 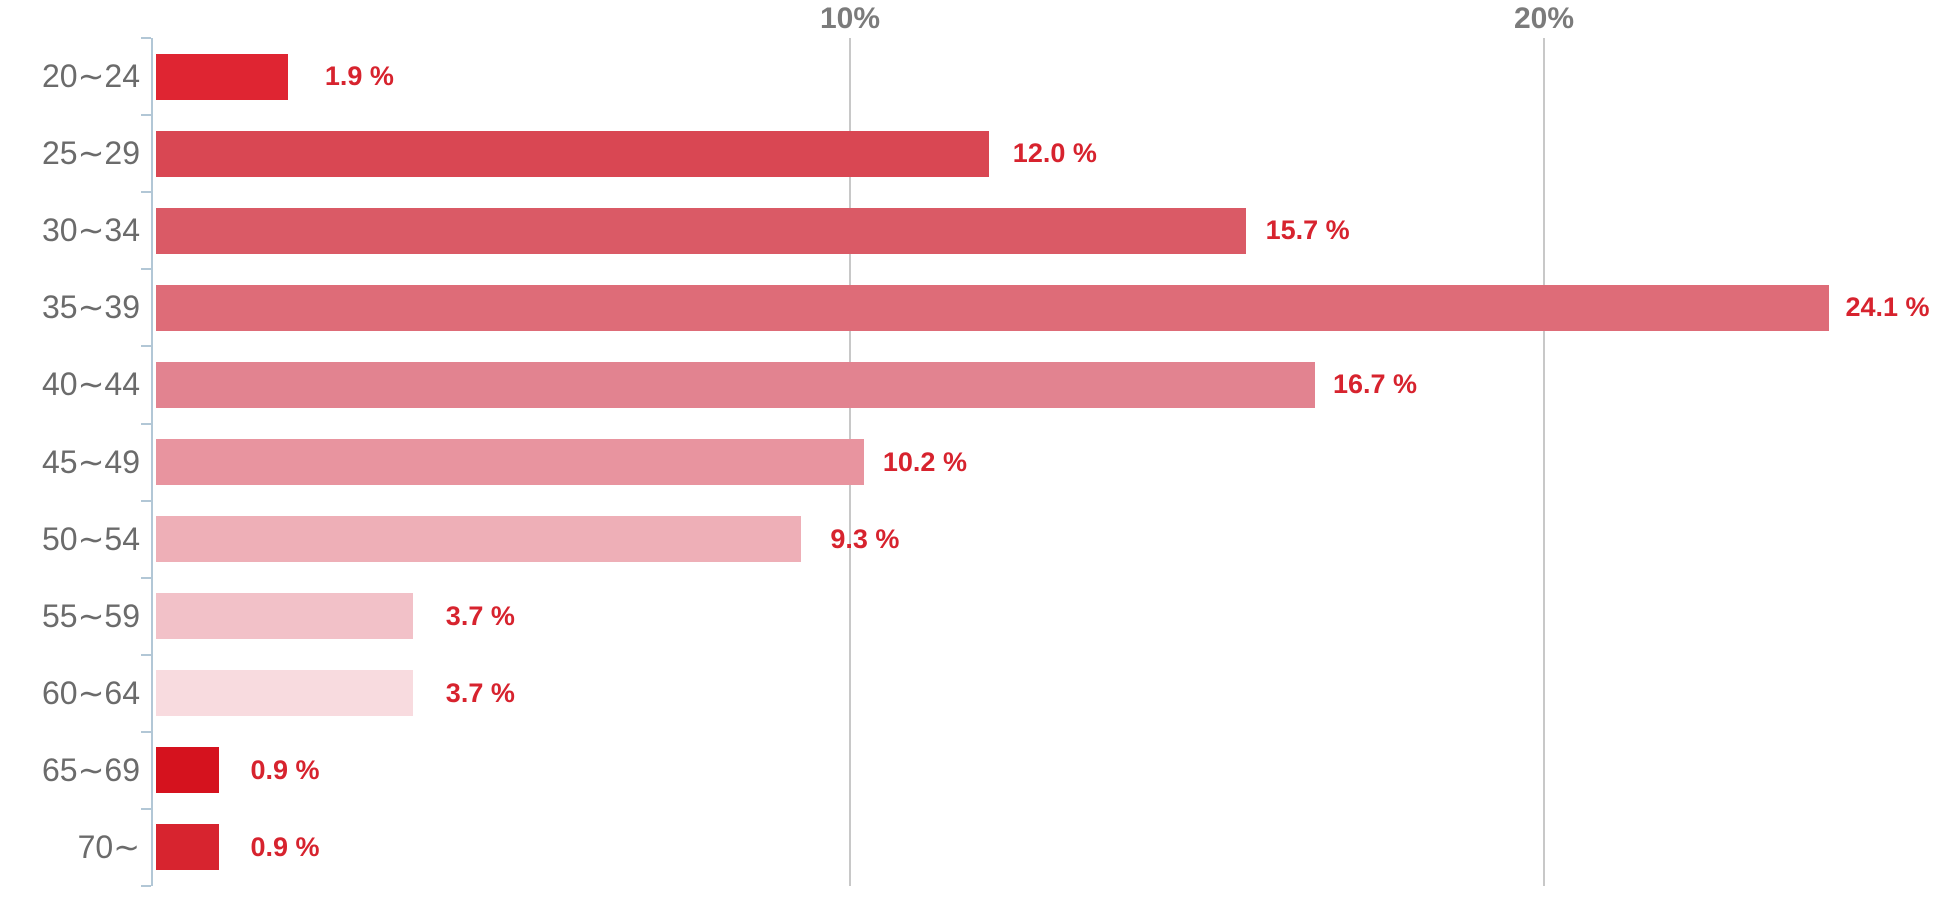 What do you see at coordinates (1544, 18) in the screenshot?
I see `x-axis-tick-label: 20%` at bounding box center [1544, 18].